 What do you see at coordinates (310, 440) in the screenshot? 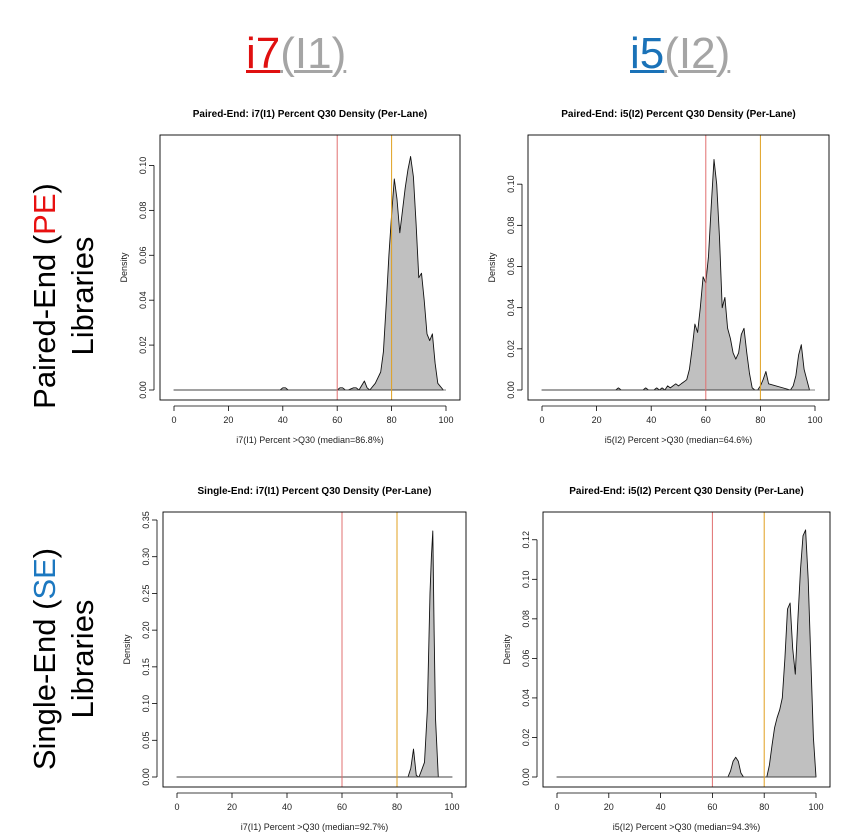
I see `x-axis-label: i7(I1) Percent >Q30 (median=86.8%)` at bounding box center [310, 440].